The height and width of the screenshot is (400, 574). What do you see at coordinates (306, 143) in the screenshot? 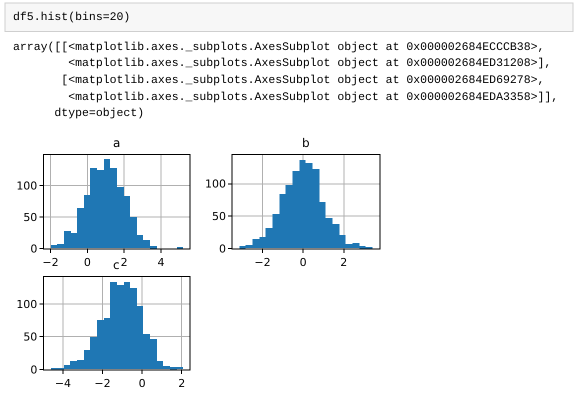
I see `chart-title: b` at bounding box center [306, 143].